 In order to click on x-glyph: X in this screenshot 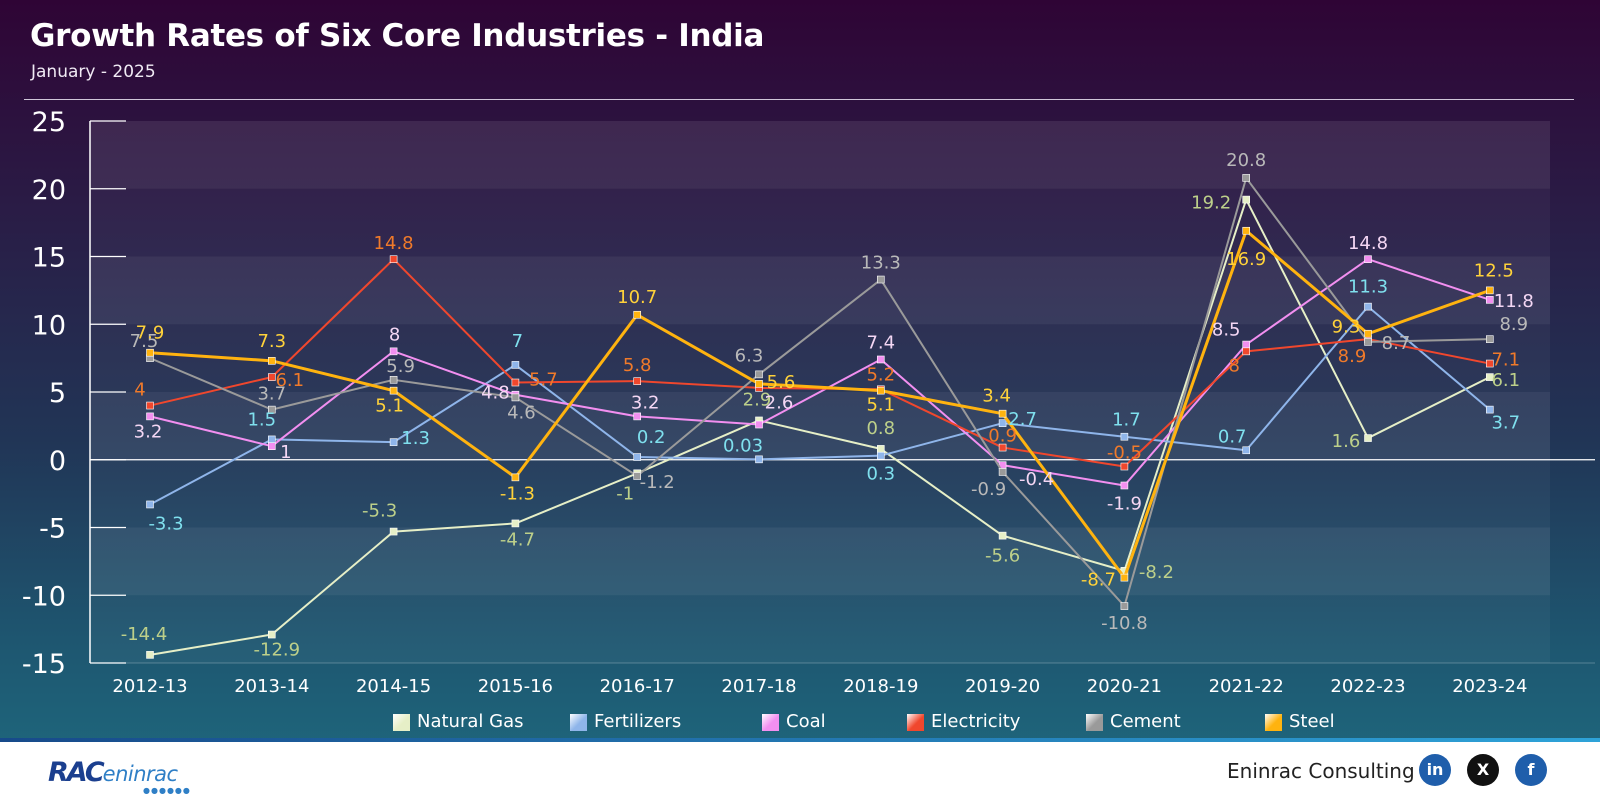, I will do `click(1483, 769)`.